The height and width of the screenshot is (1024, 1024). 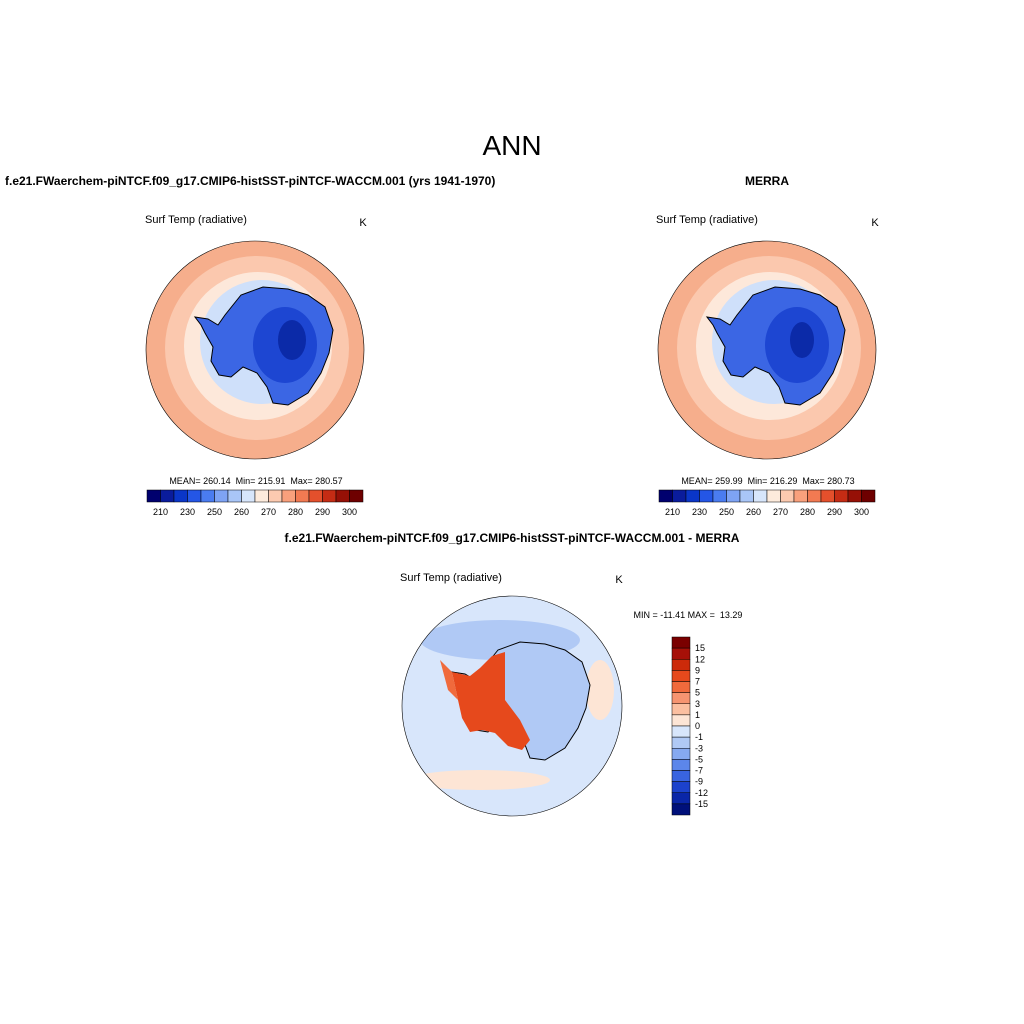 What do you see at coordinates (767, 481) in the screenshot?
I see `stats: MEAN= 259.99 Min= 216.29 Max= 280.73` at bounding box center [767, 481].